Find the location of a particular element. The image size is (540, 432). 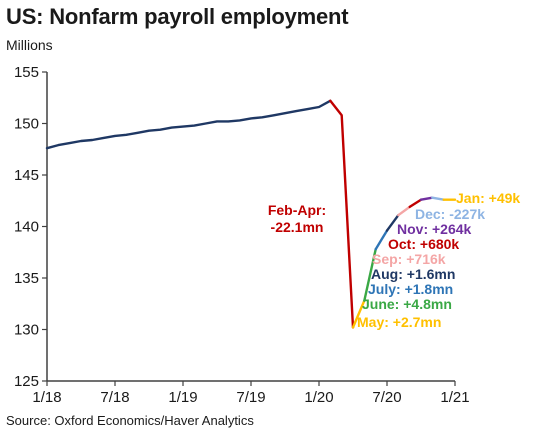

annotation-jan: Jan: +49k is located at coordinates (488, 198).